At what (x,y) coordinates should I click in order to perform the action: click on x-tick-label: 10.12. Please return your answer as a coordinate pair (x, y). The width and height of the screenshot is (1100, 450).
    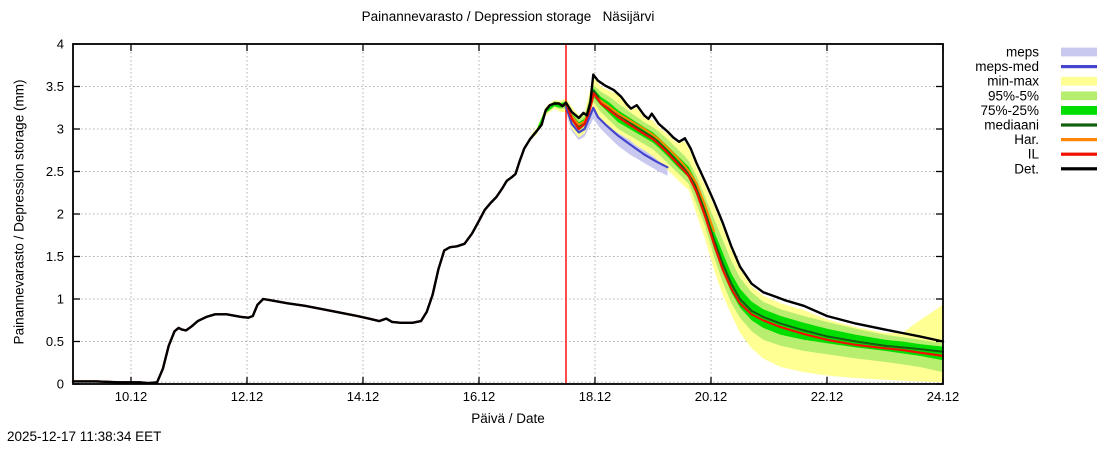
    Looking at the image, I should click on (131, 396).